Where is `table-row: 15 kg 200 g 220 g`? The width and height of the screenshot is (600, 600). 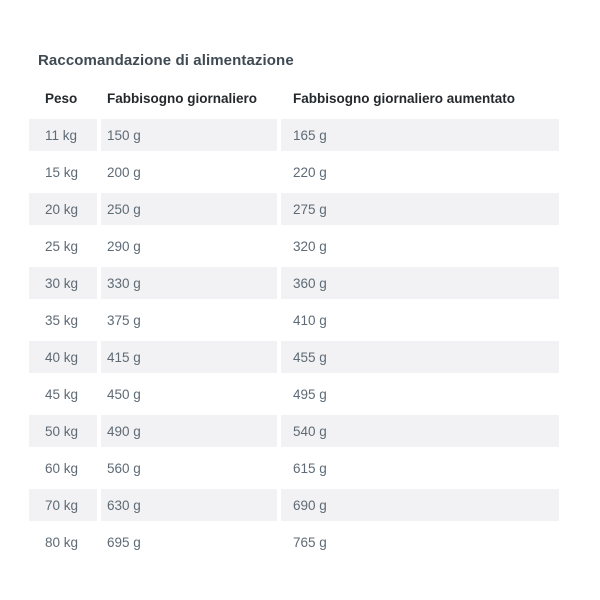 table-row: 15 kg 200 g 220 g is located at coordinates (294, 172).